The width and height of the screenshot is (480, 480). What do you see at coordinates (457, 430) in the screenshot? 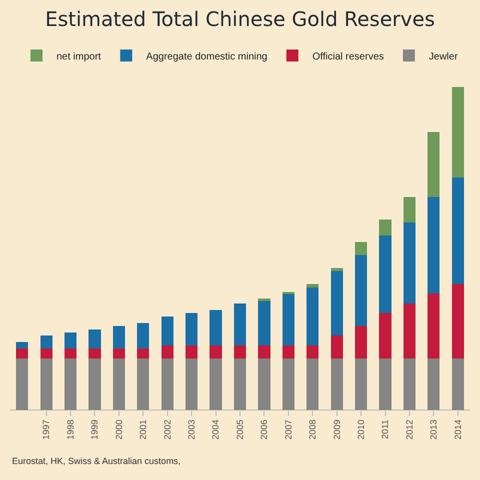
I see `x-tick-label: 2014` at bounding box center [457, 430].